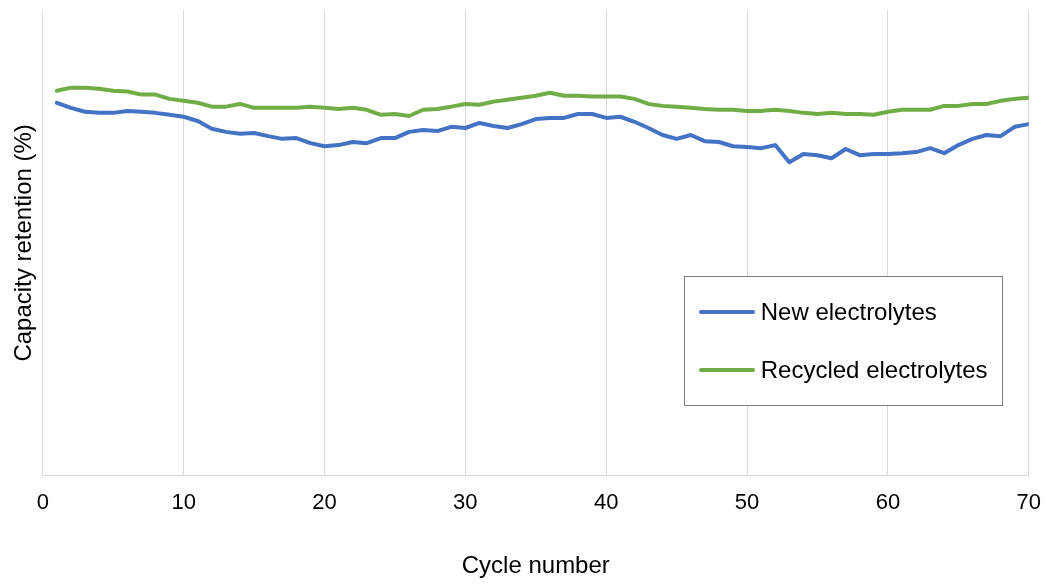 The image size is (1055, 587). What do you see at coordinates (535, 565) in the screenshot?
I see `x-axis-title: Cycle number` at bounding box center [535, 565].